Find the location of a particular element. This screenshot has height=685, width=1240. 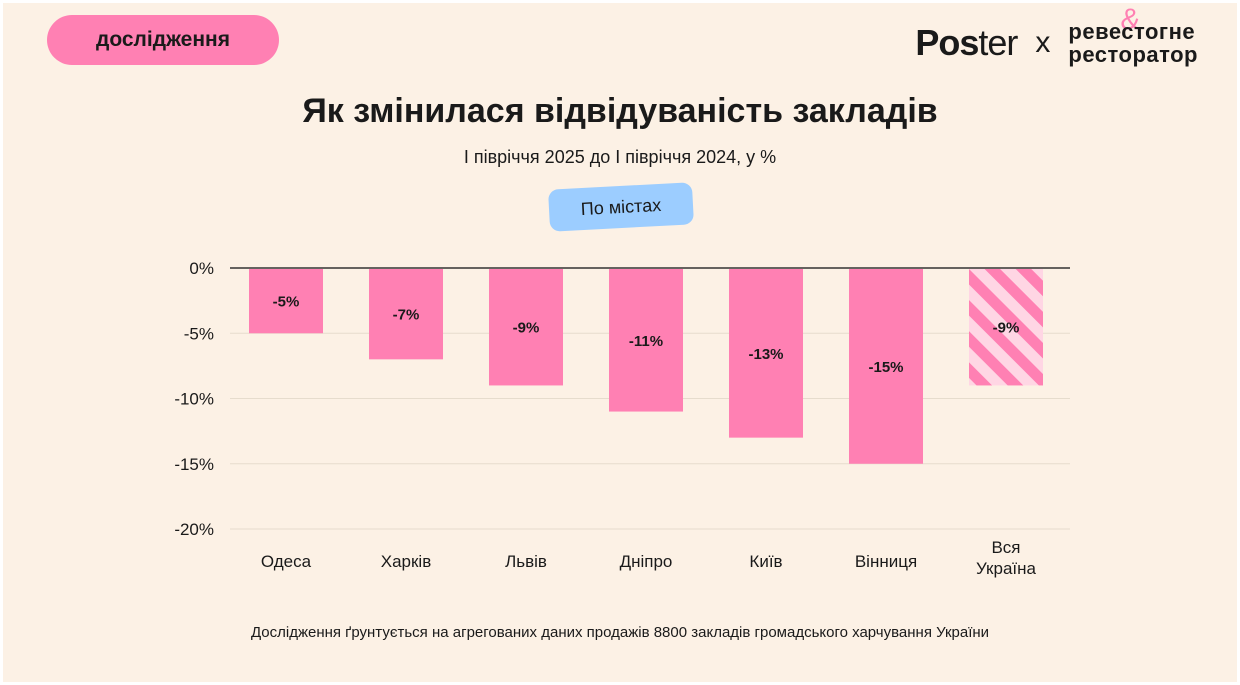

y-tick-label: 0% is located at coordinates (201, 268).